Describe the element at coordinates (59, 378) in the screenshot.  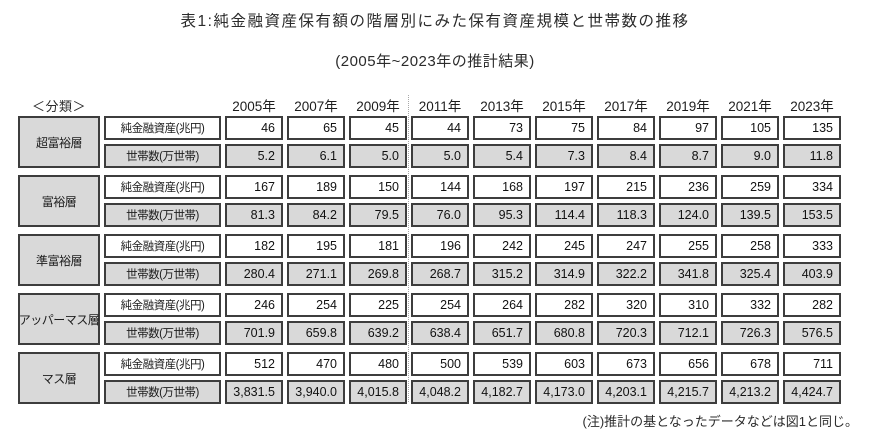
I see `tier-label: マス層` at that location.